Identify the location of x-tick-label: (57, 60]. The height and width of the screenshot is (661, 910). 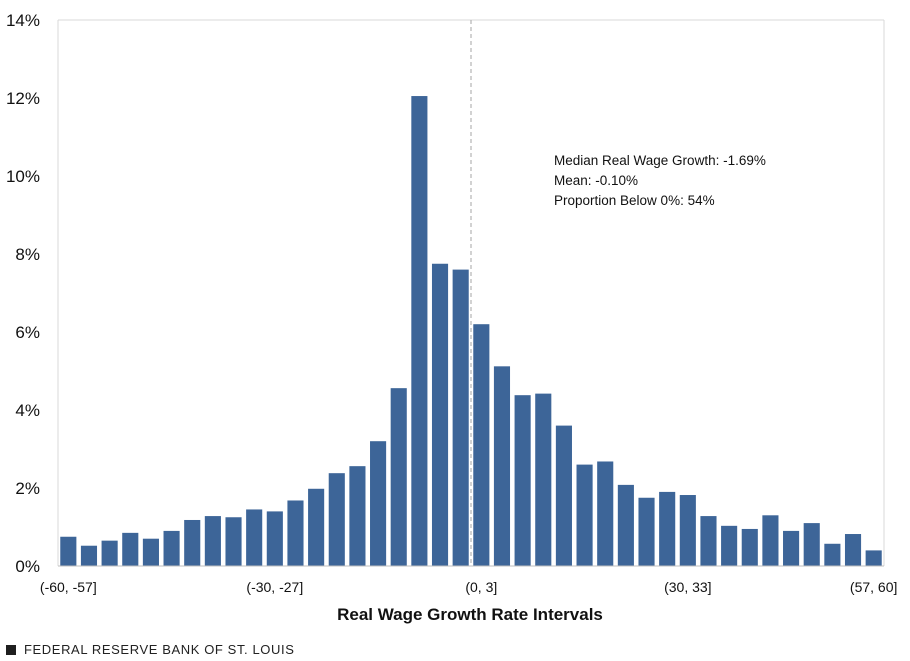
(873, 587).